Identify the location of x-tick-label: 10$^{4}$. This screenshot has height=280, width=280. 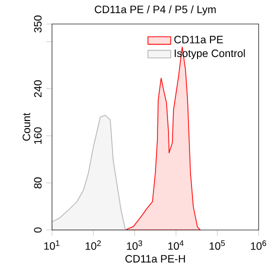
(176, 245).